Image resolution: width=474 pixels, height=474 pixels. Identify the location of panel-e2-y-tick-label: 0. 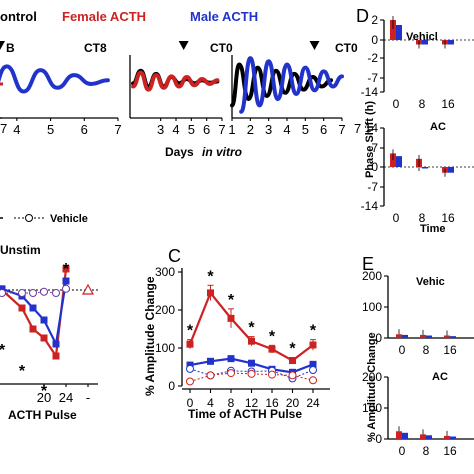
(378, 439).